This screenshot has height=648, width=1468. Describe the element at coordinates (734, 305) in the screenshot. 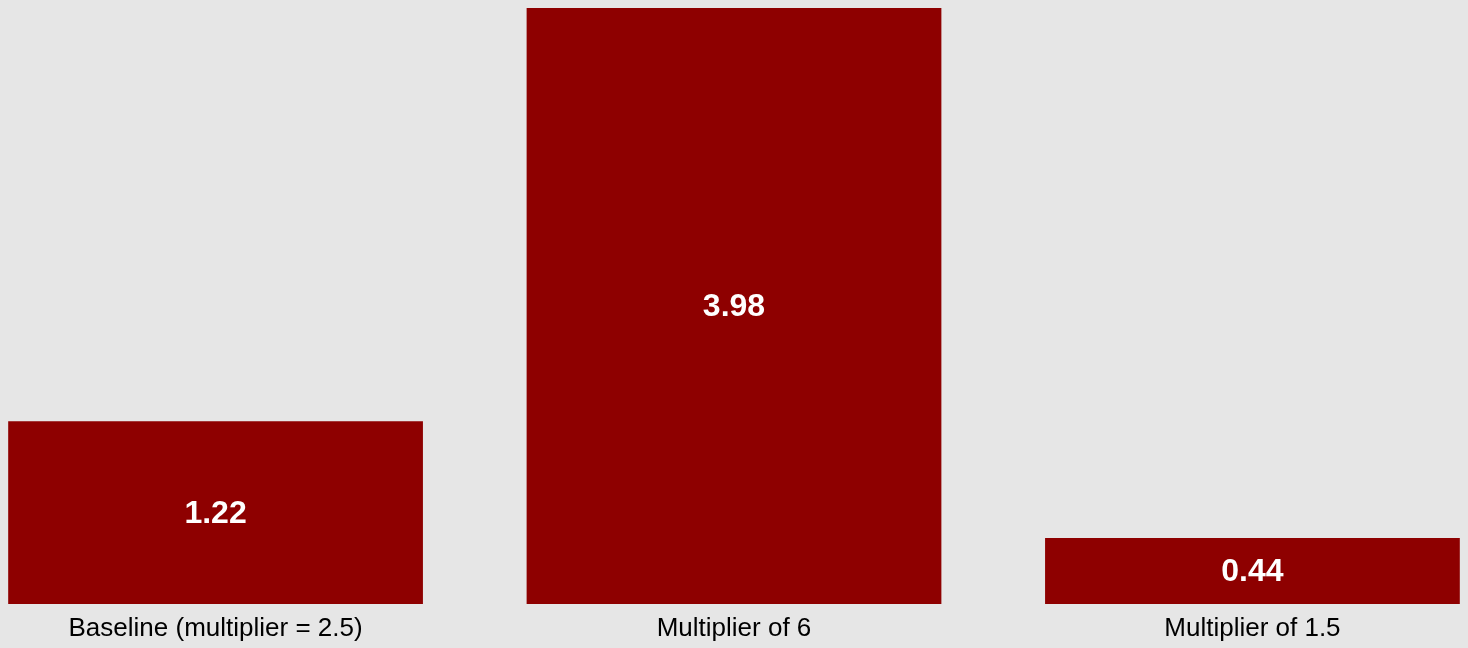

I see `data-label: 3.98` at that location.